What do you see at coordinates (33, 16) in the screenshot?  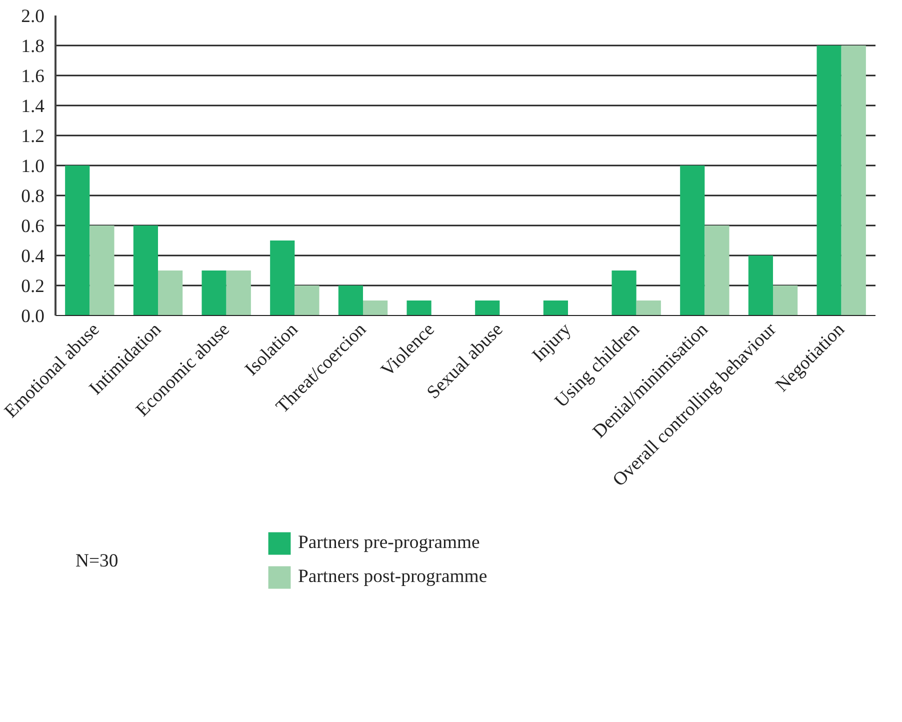 I see `y-tick-label: 2.0` at bounding box center [33, 16].